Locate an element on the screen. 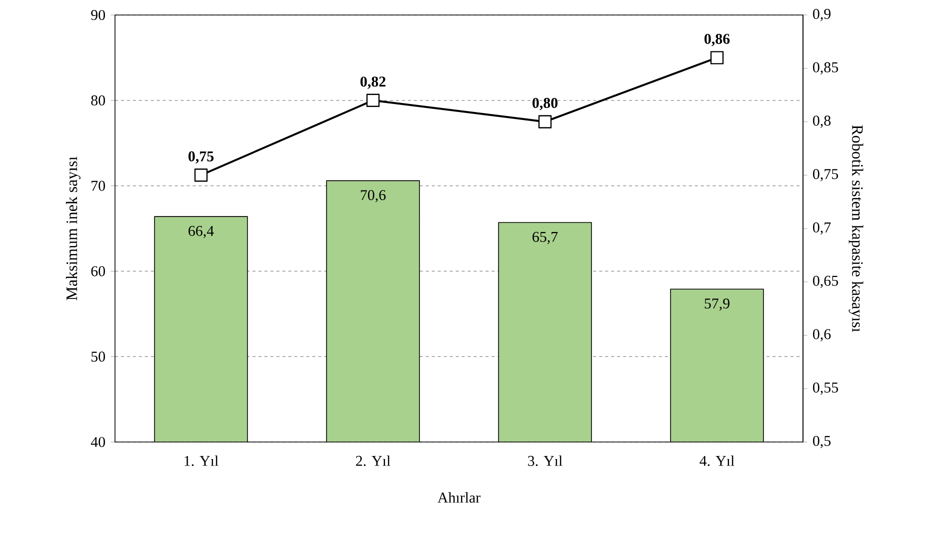  data-label: 0,80 is located at coordinates (545, 104).